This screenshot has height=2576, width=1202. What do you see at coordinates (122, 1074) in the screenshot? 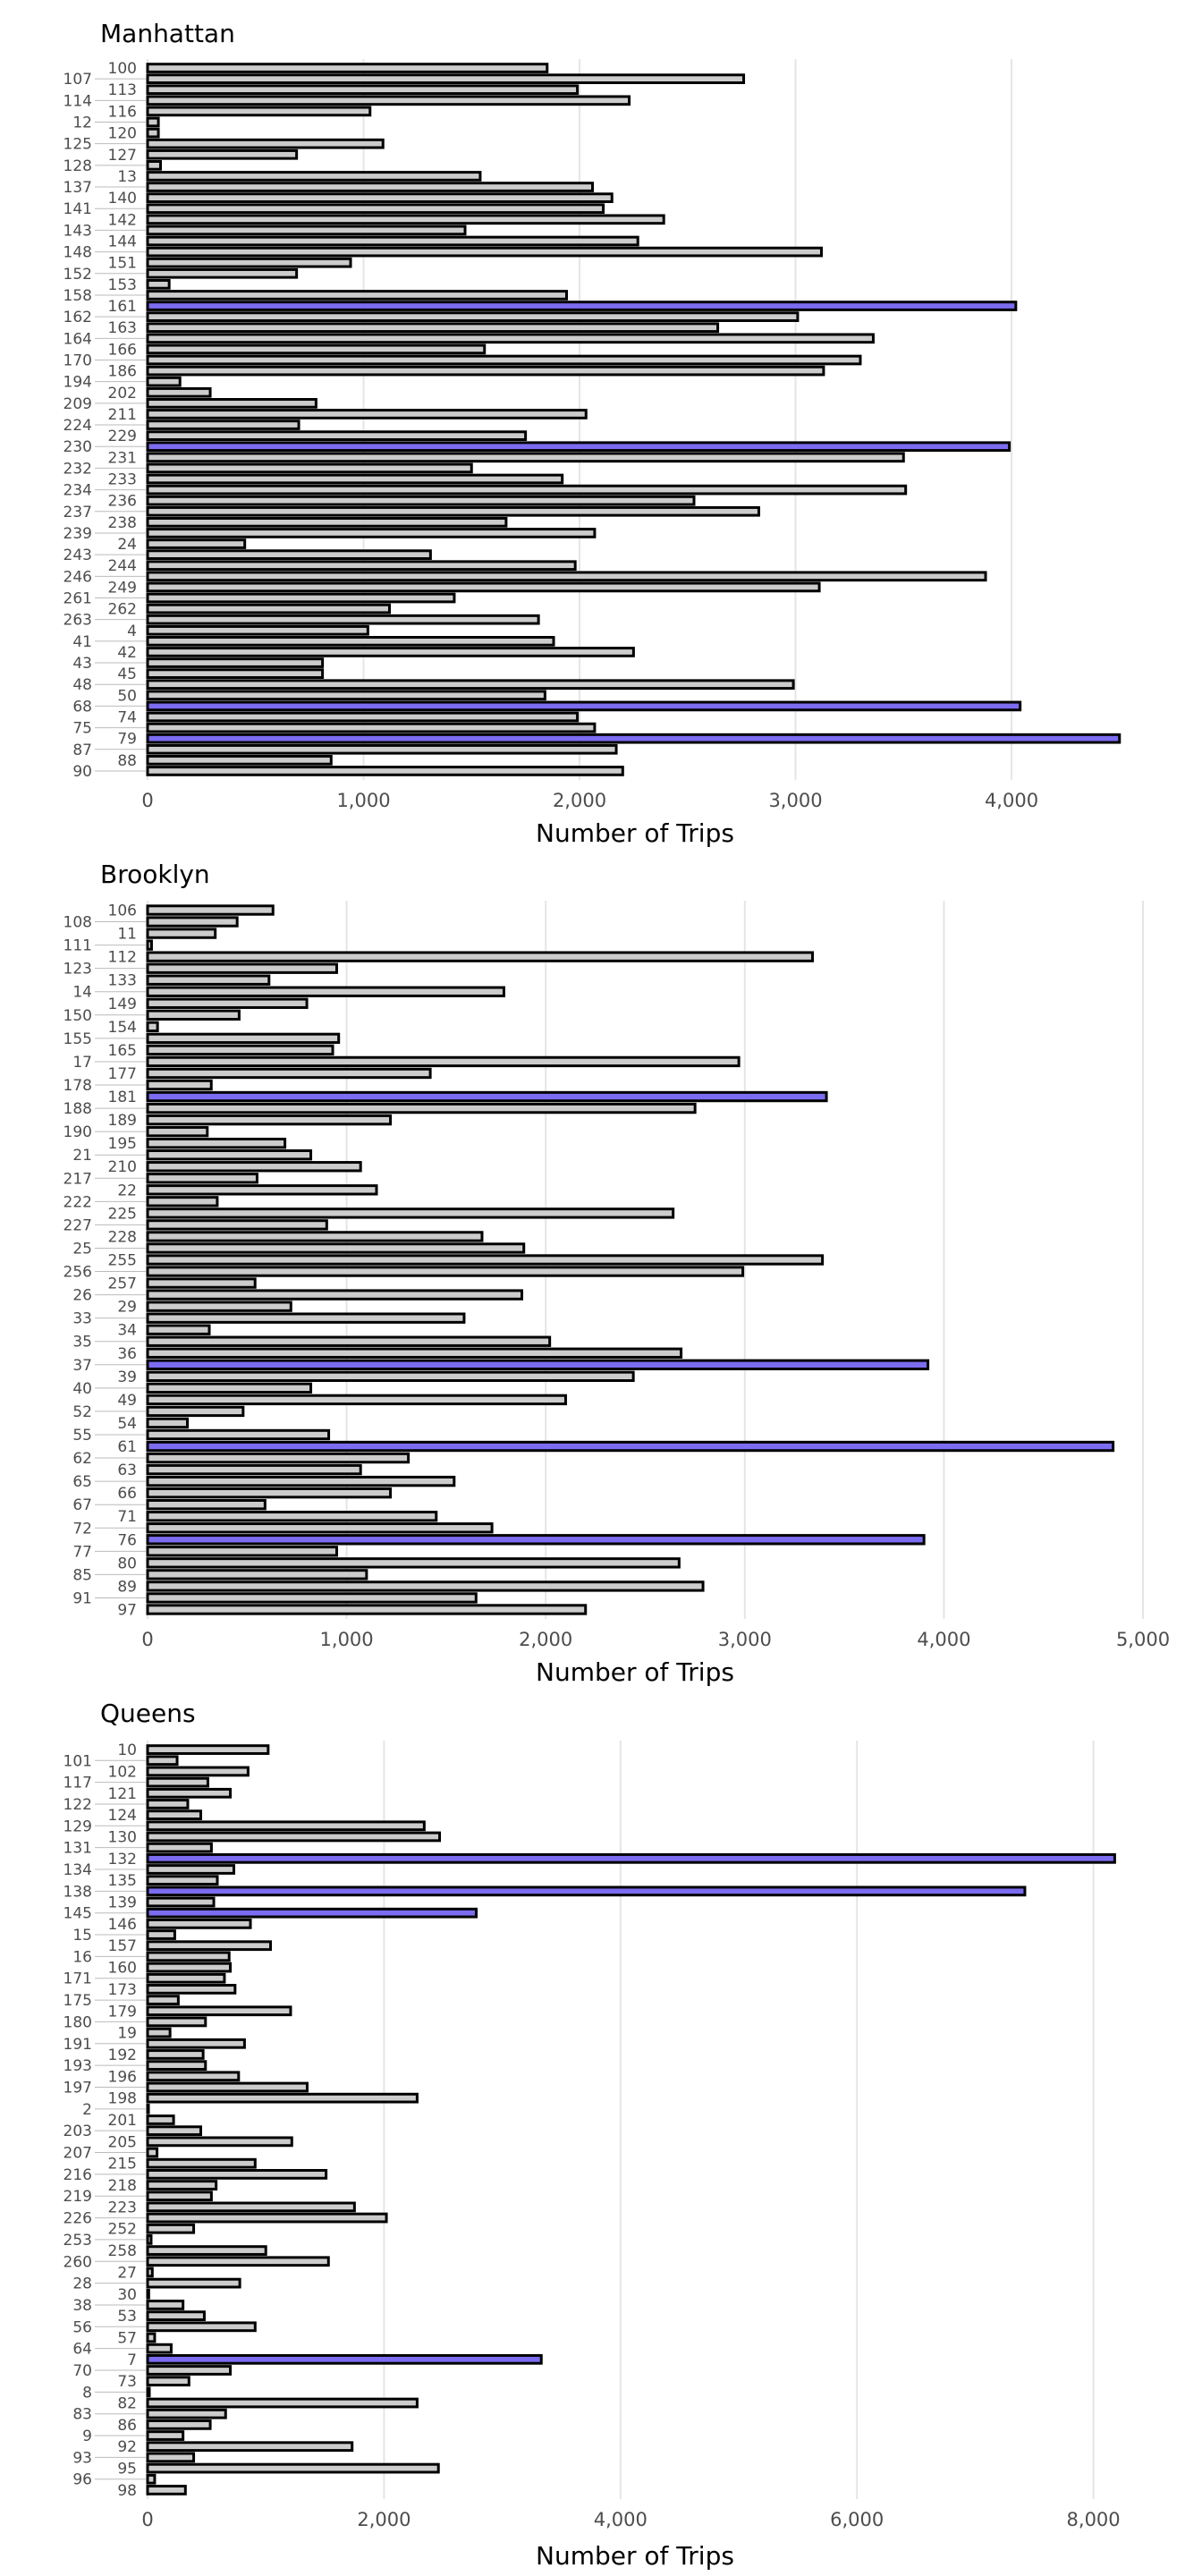
I see `y-tick-label: 177` at bounding box center [122, 1074].